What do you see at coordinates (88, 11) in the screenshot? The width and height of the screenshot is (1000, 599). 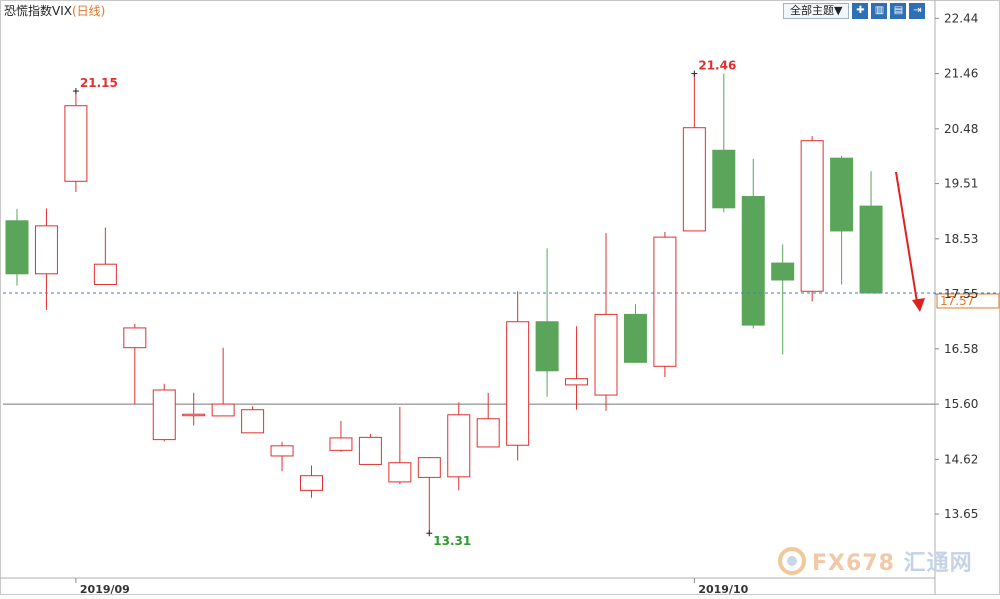 I see `chart-period: (日线)` at bounding box center [88, 11].